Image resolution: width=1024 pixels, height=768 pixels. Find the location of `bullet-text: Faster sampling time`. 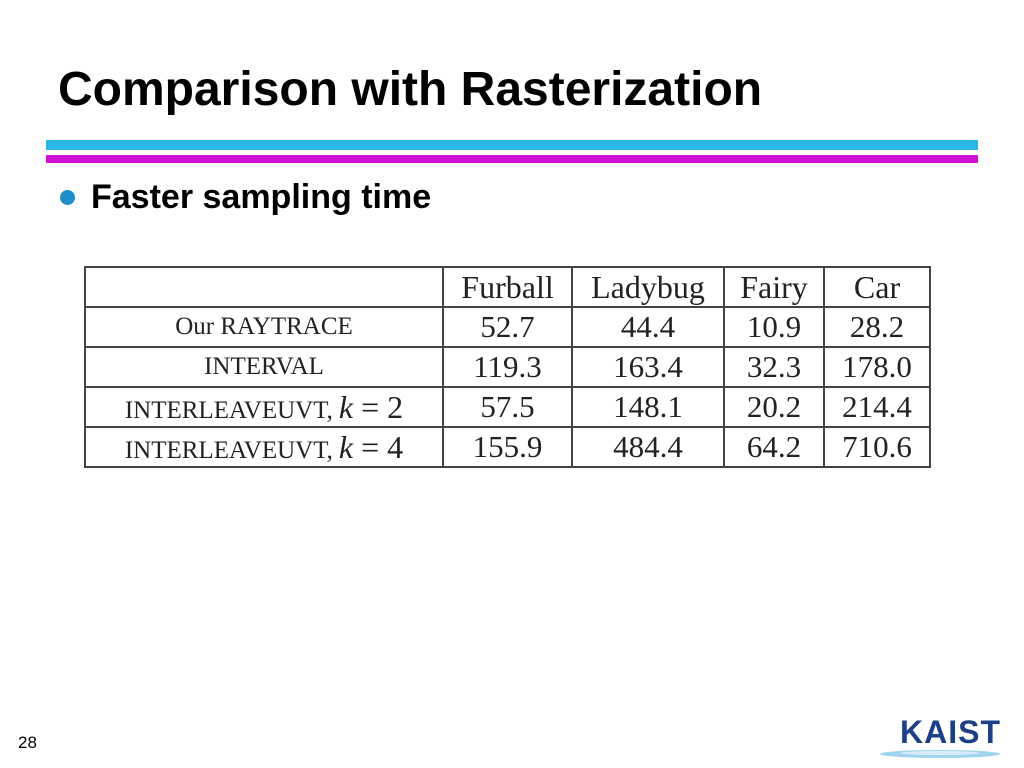

bullet-text: Faster sampling time is located at coordinates (261, 197).